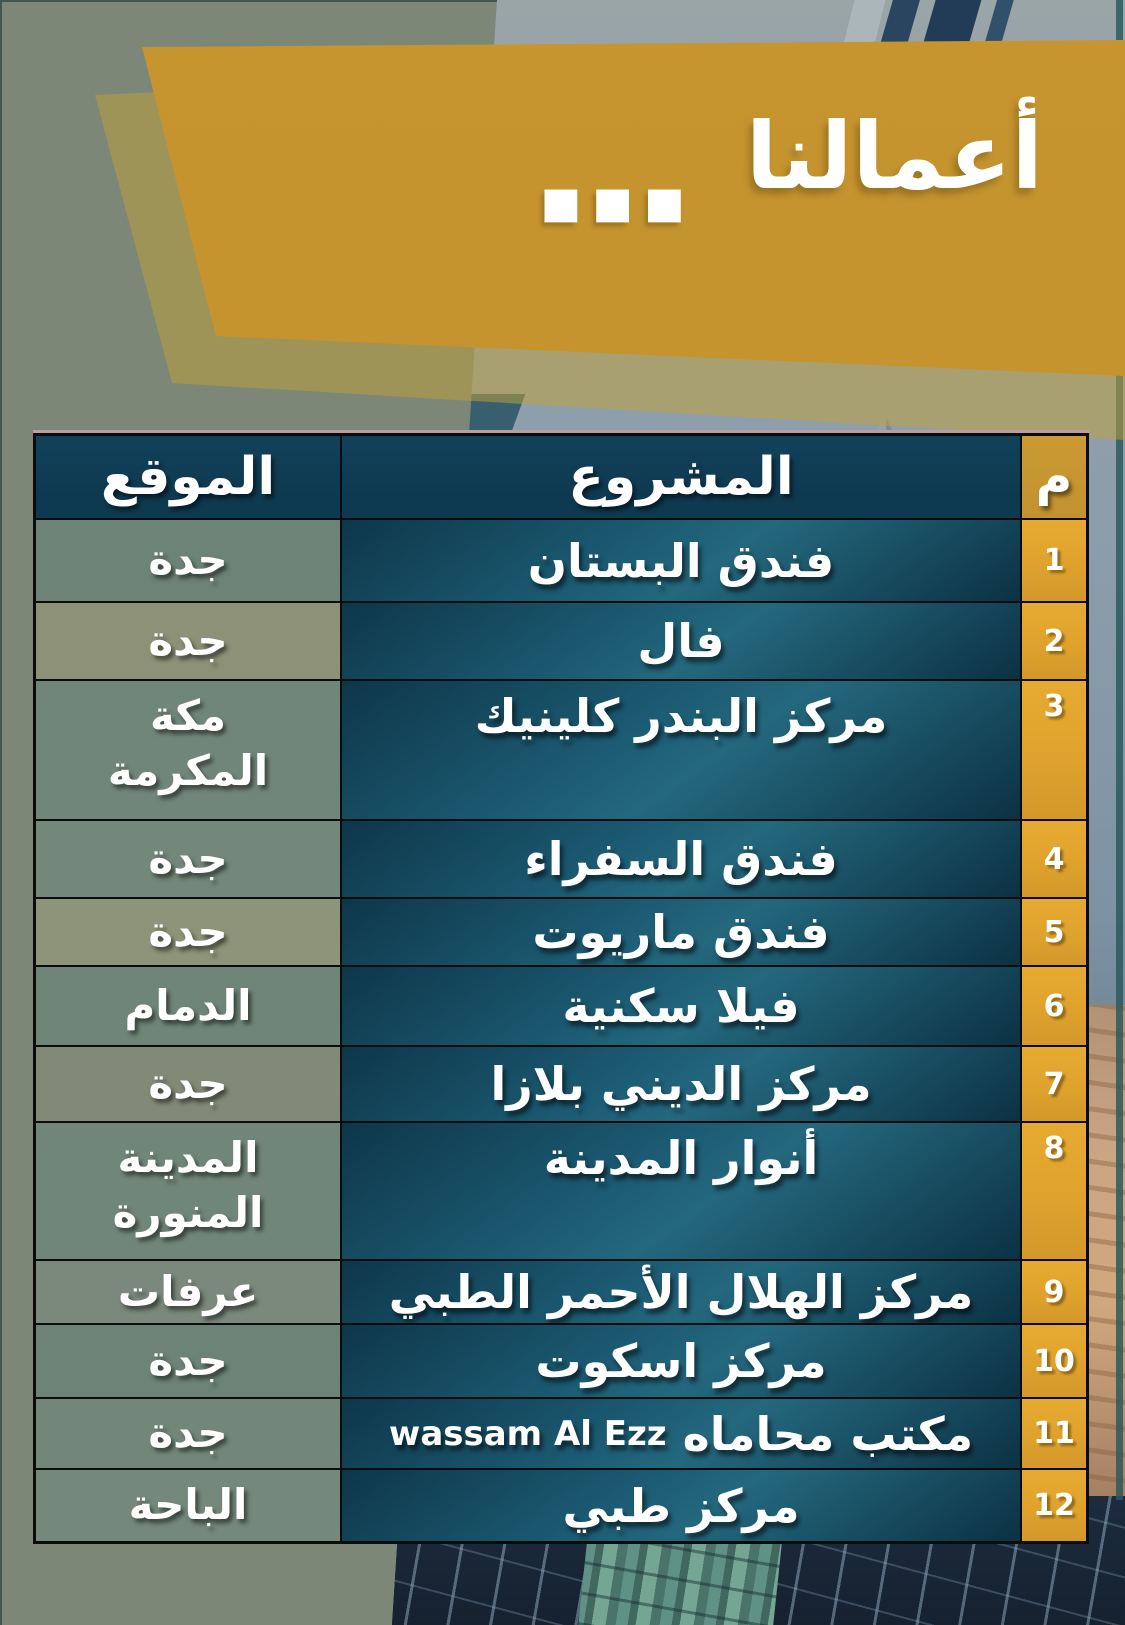 The image size is (1125, 1625). What do you see at coordinates (1054, 750) in the screenshot?
I see `row-number-cell: 3` at bounding box center [1054, 750].